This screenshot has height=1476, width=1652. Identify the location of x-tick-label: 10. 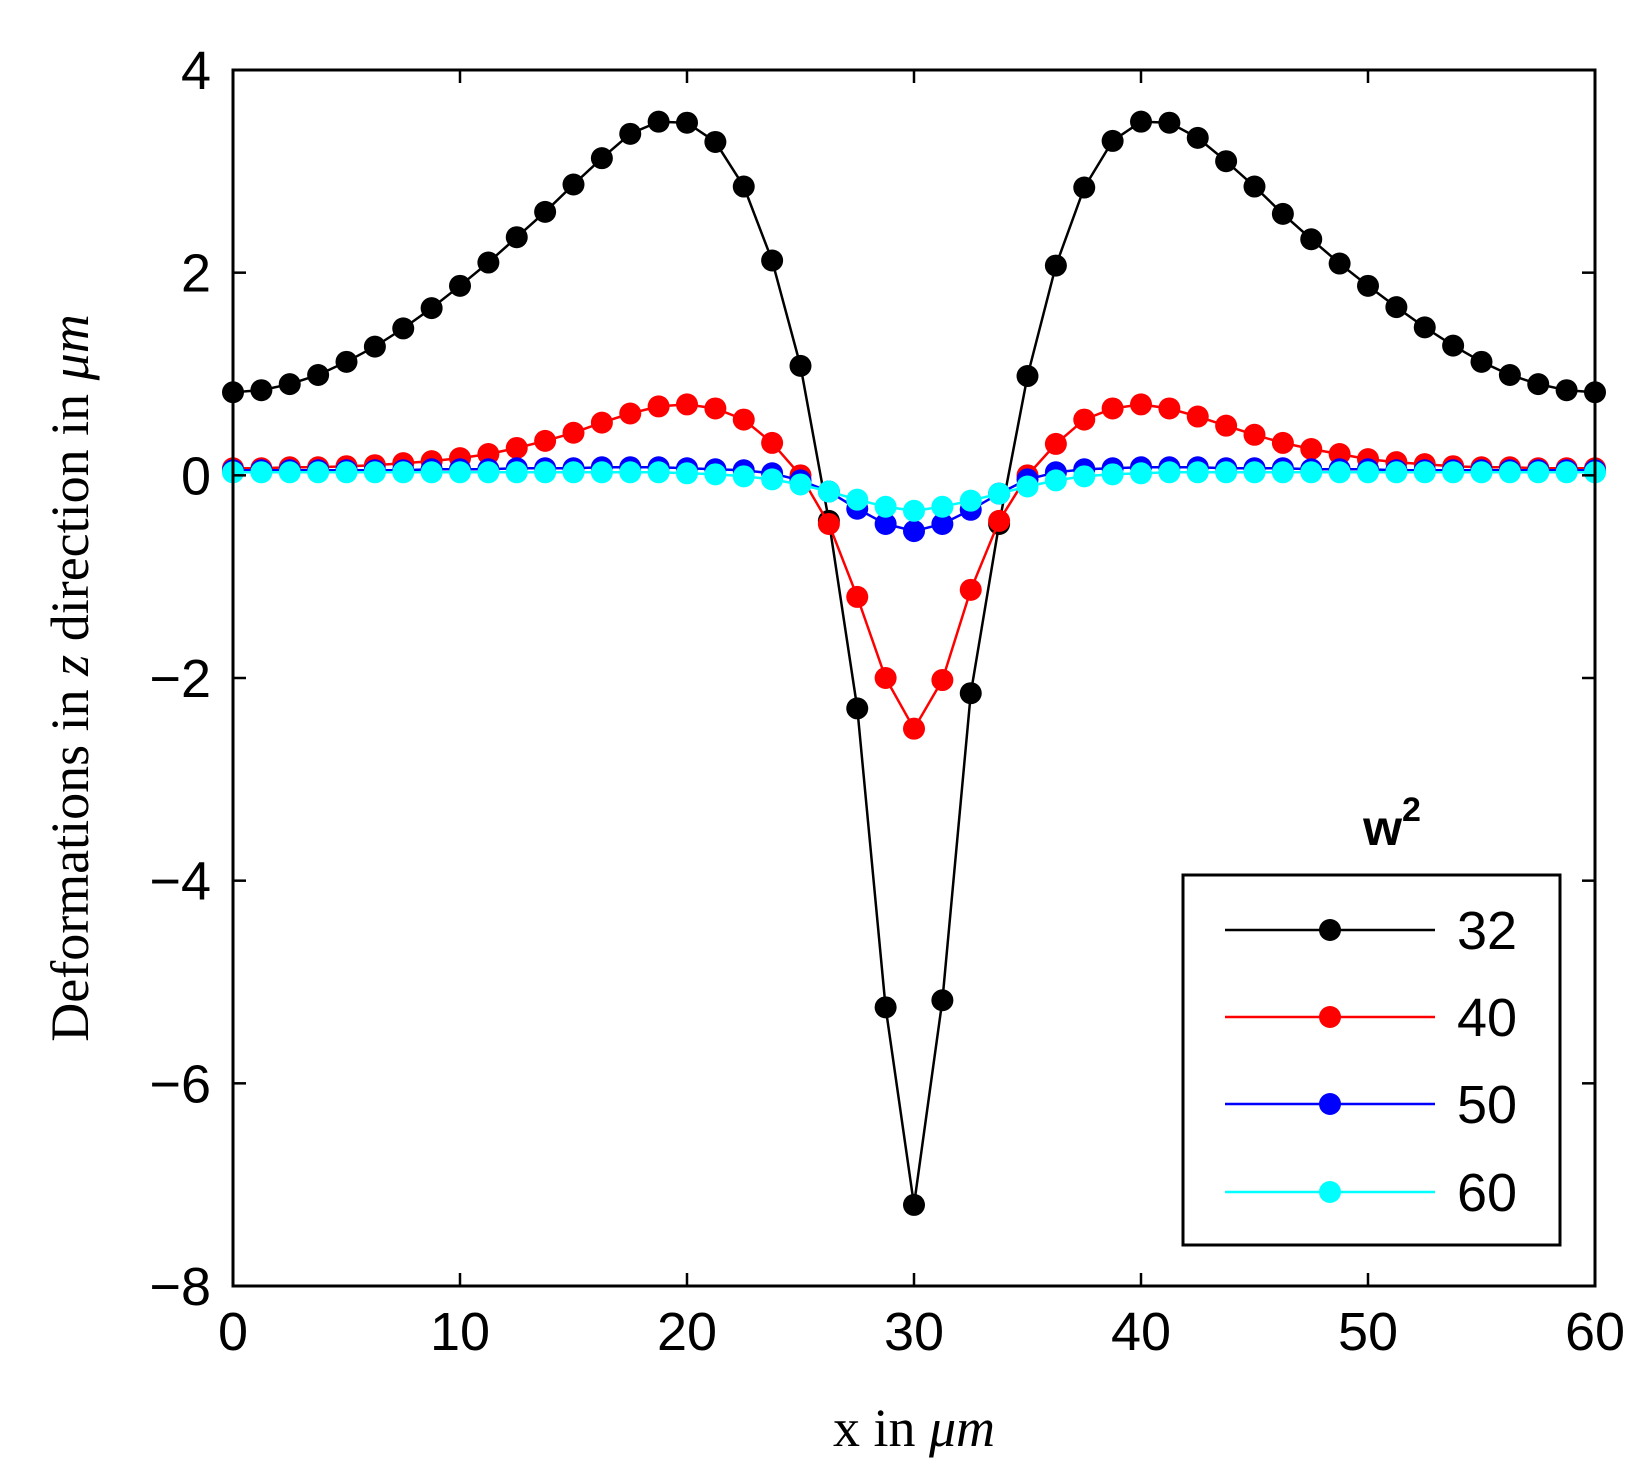
(460, 1332).